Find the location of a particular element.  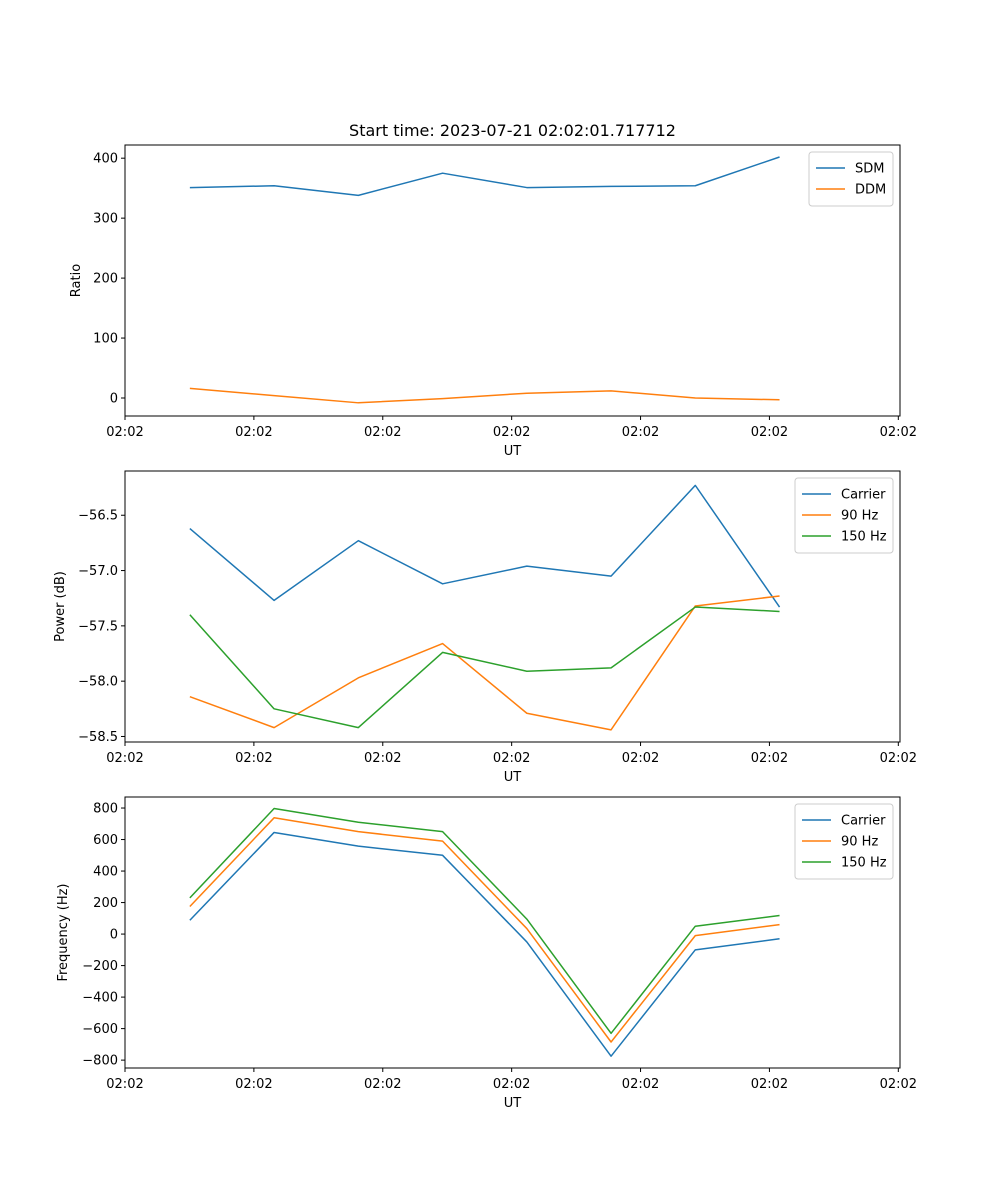

y-tick-label: −400 is located at coordinates (100, 998).